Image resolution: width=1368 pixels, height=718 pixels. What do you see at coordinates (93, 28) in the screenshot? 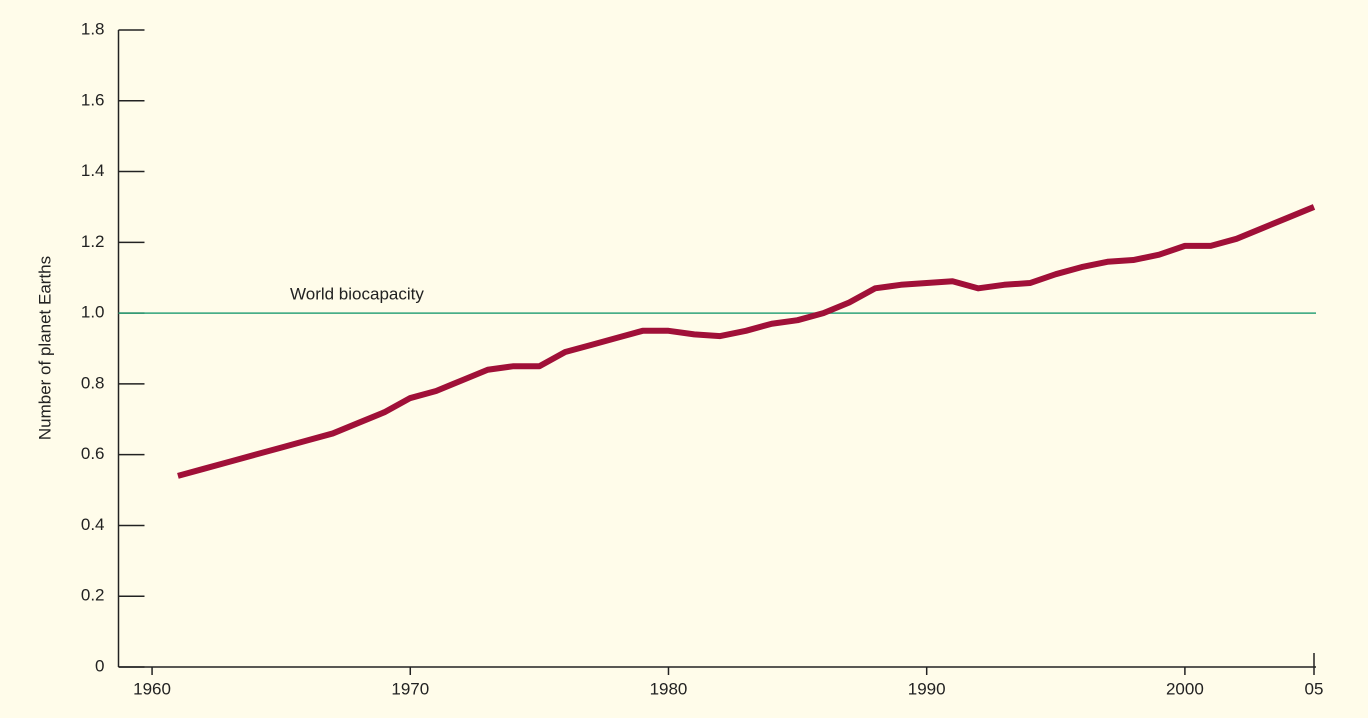
I see `y-tick-label: 1.8` at bounding box center [93, 28].